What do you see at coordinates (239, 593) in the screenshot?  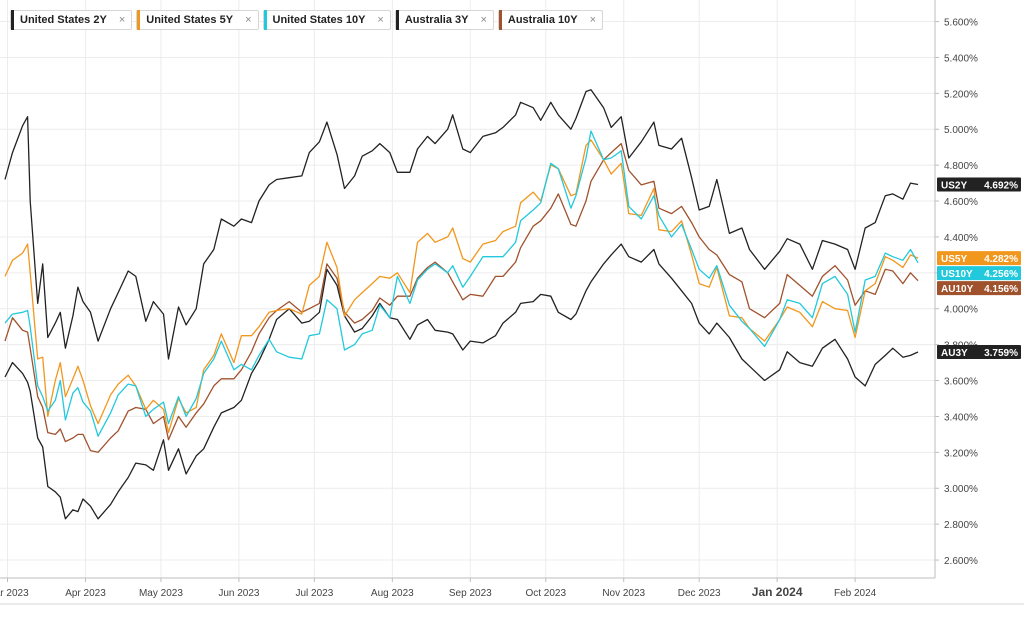 I see `x-tick-label: Jun 2023` at bounding box center [239, 593].